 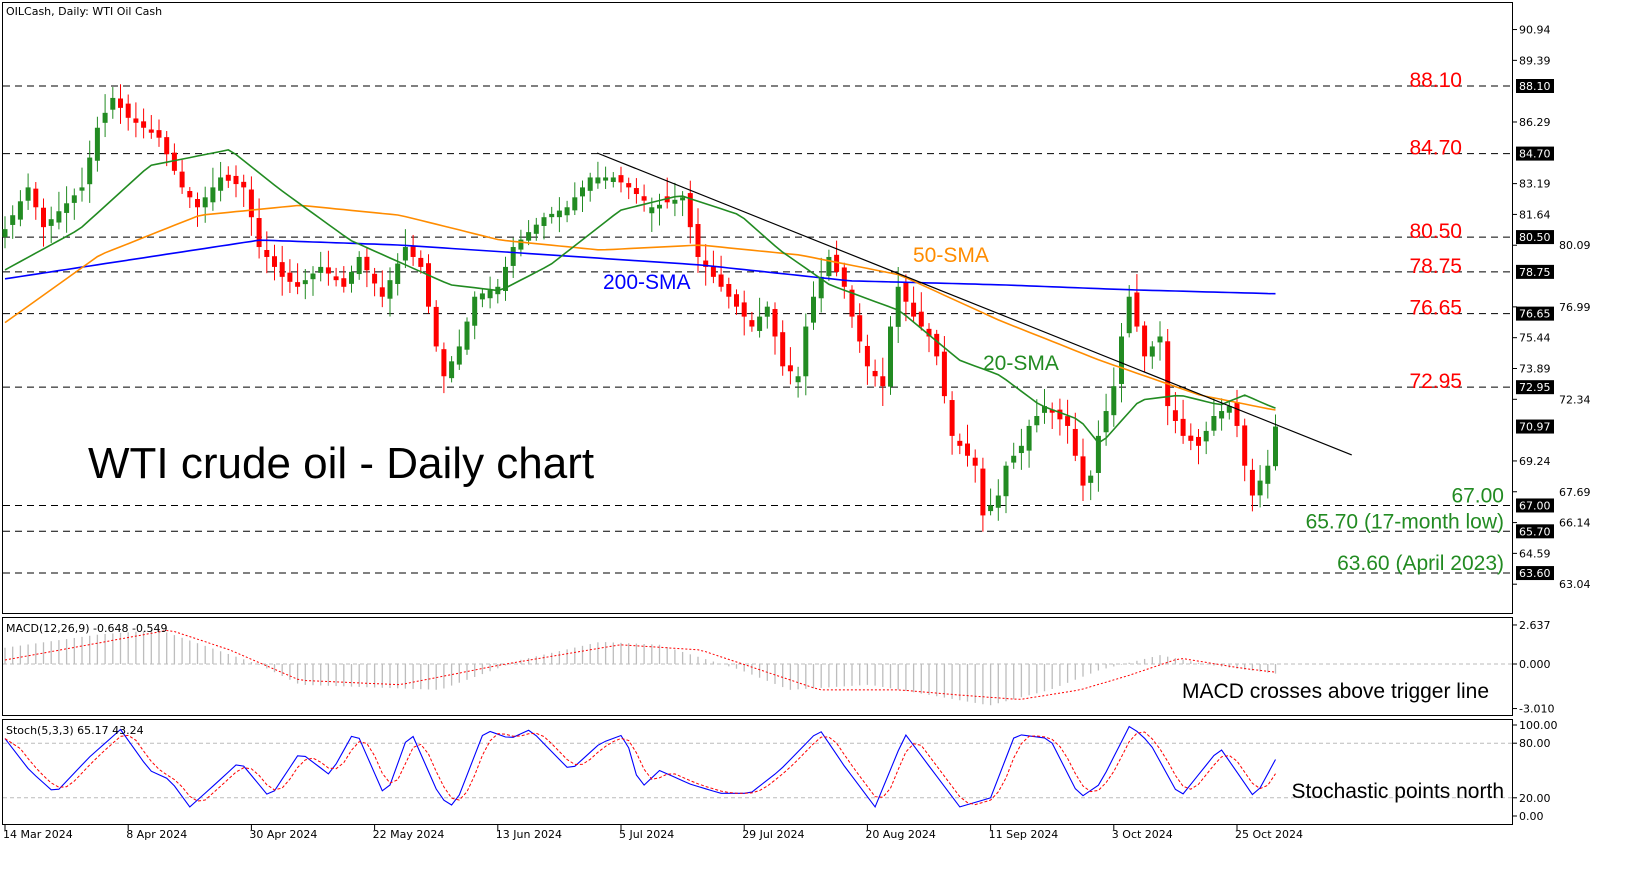 I want to click on macd-tick-label: 0.000, so click(x=1535, y=664).